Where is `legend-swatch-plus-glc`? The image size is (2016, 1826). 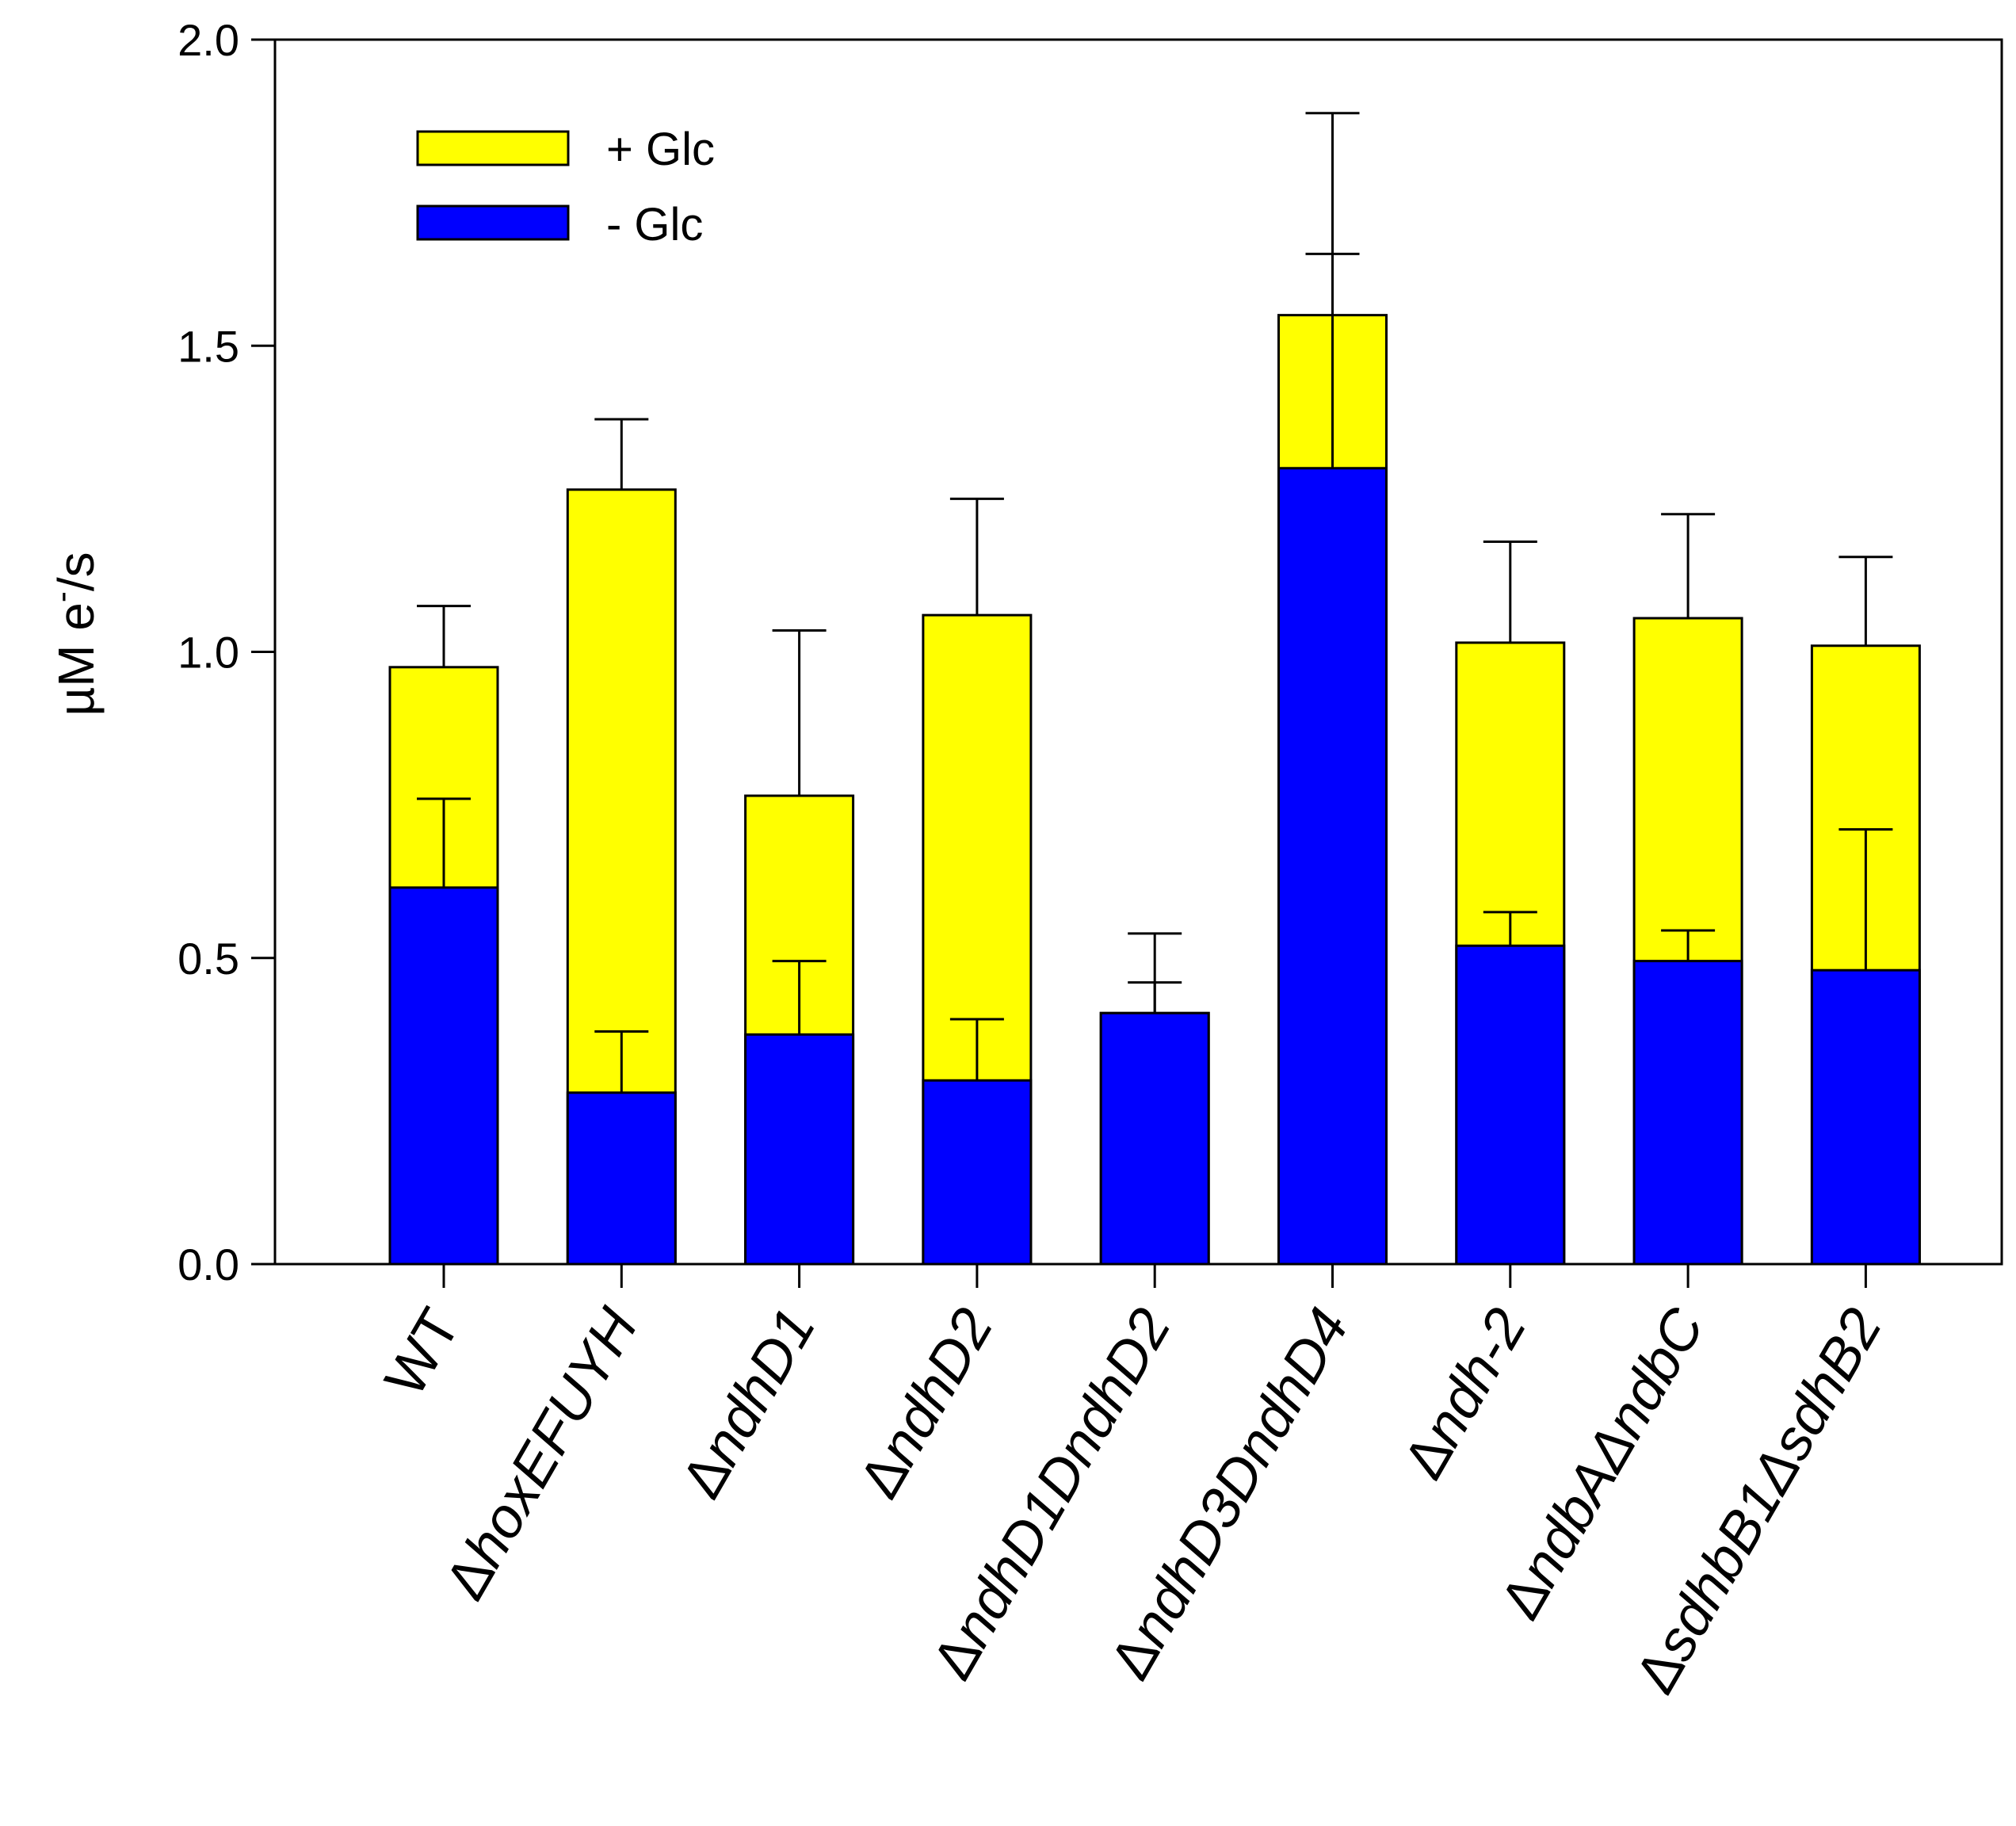 legend-swatch-plus-glc is located at coordinates (493, 148).